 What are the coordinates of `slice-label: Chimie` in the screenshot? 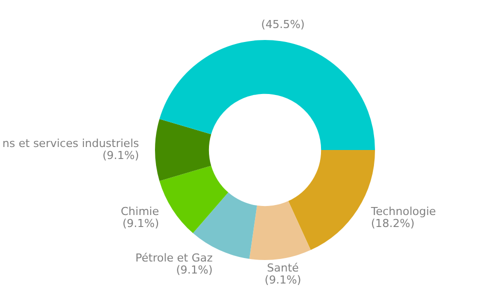 It's located at (140, 211).